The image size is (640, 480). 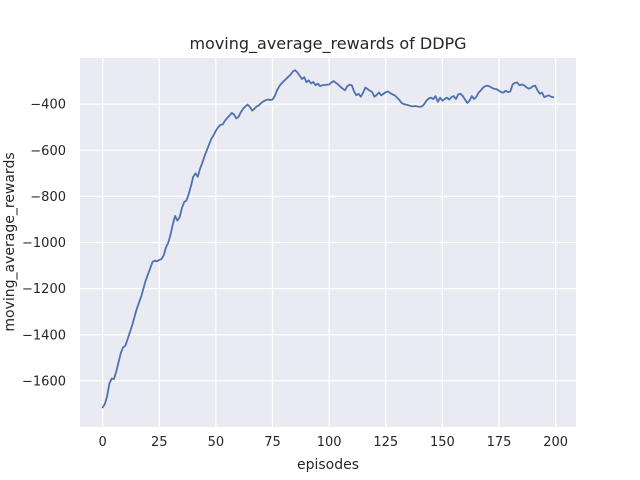 I want to click on y-tick-label: −800, so click(x=48, y=197).